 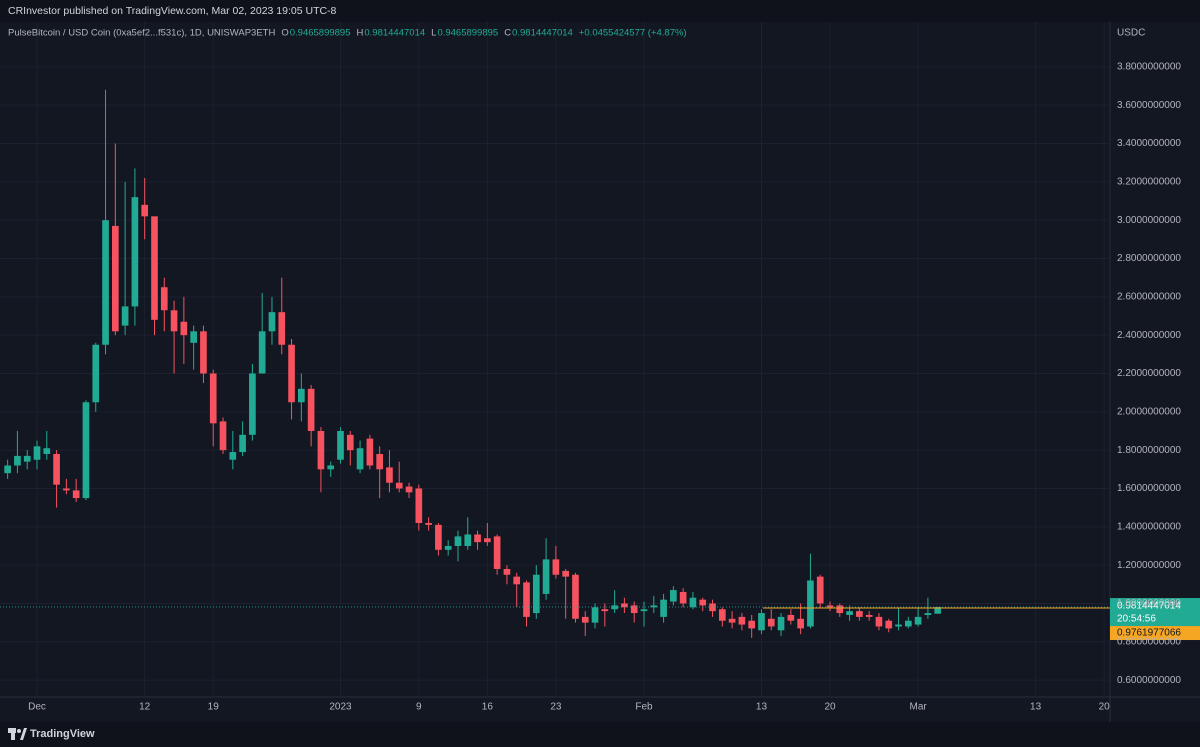 I want to click on x-tick-label: 20, so click(x=1105, y=707).